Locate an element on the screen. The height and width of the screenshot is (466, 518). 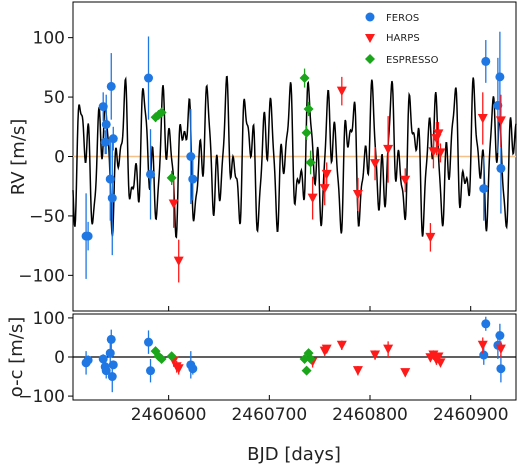
residuals-y-axis-label: o-c [m/s] is located at coordinates (16, 357).